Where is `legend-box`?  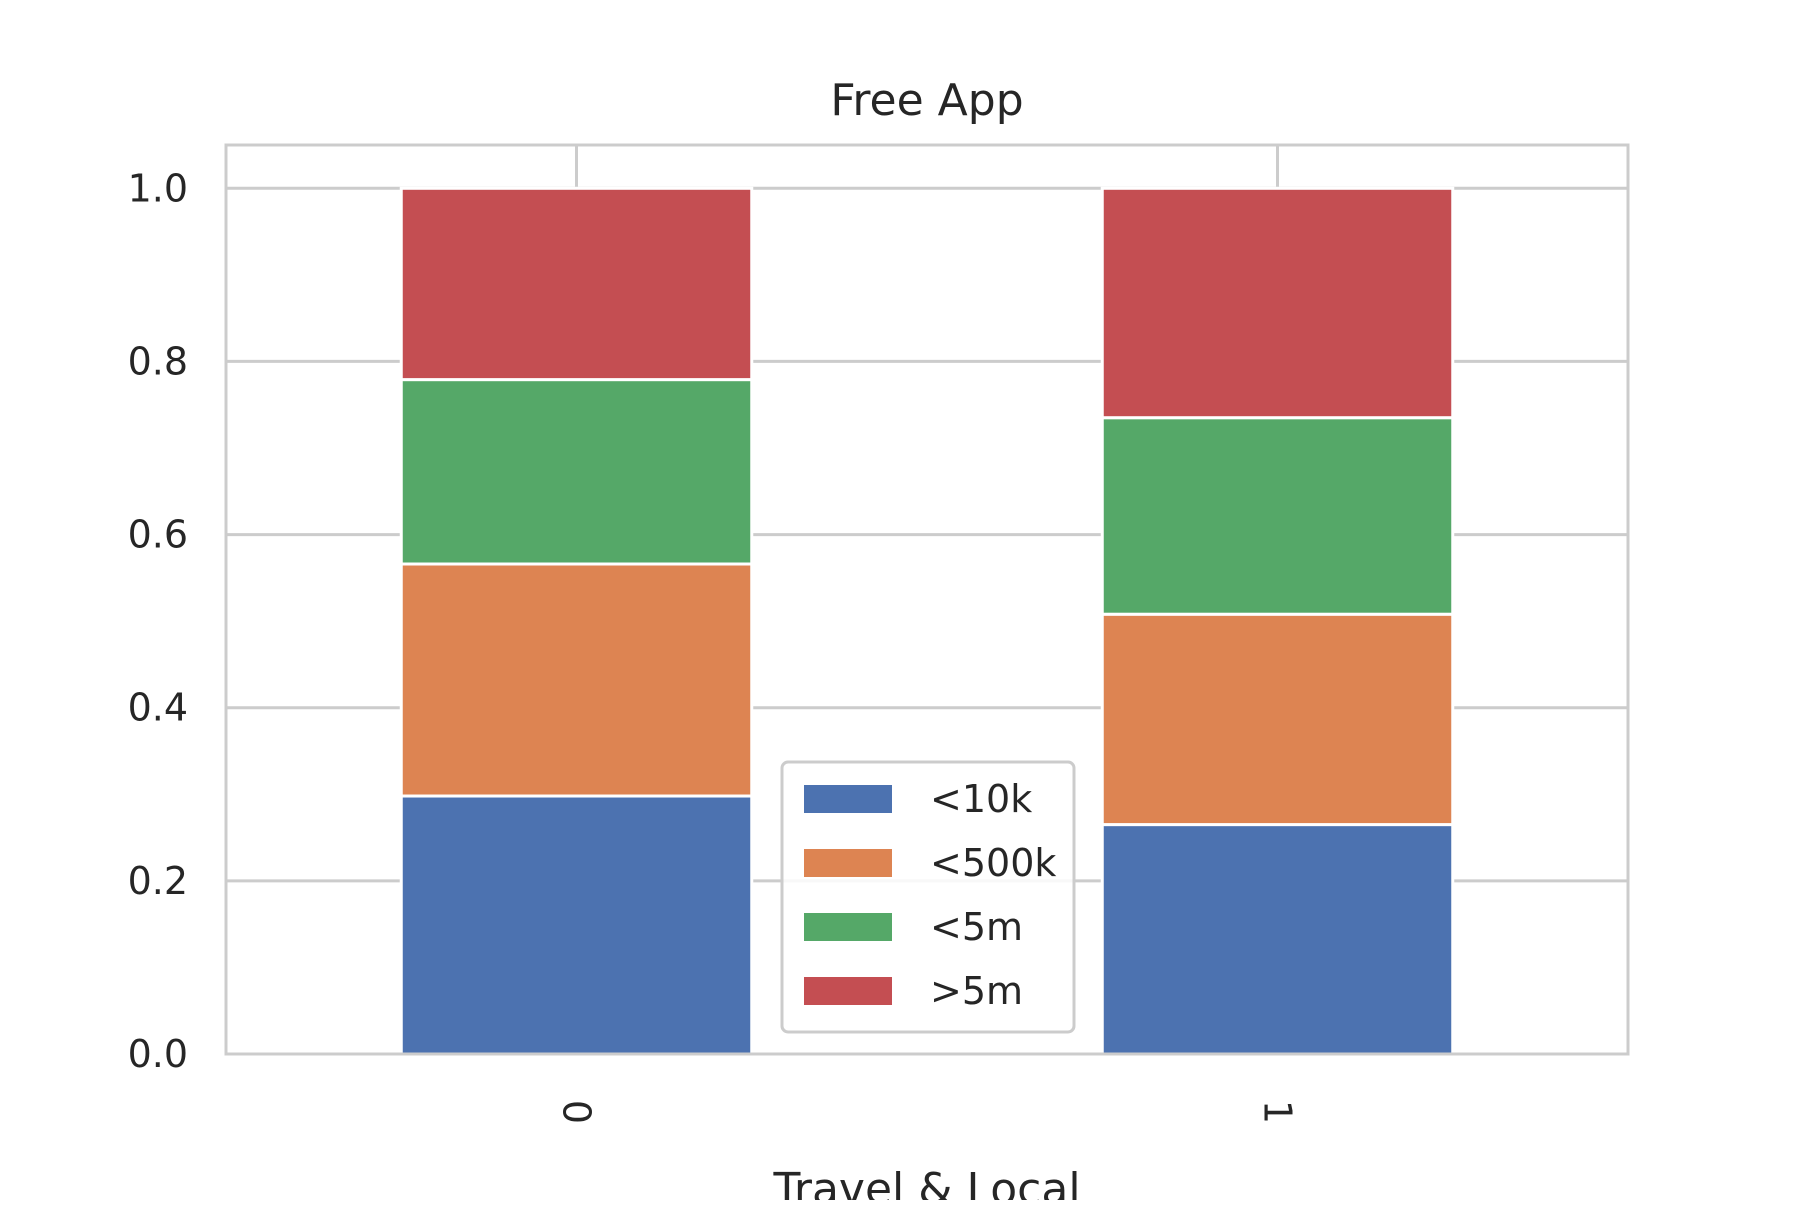
legend-box is located at coordinates (928, 897).